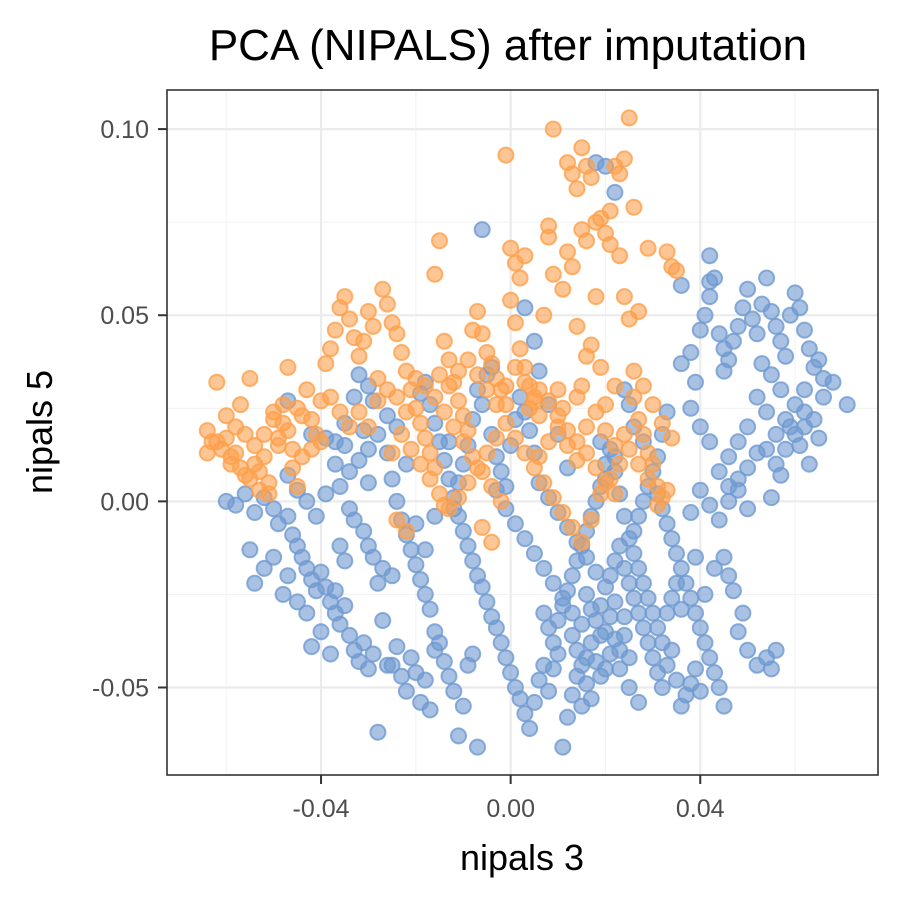 The image size is (900, 900). Describe the element at coordinates (509, 799) in the screenshot. I see `x-axis: -0.04 0.00 0.04` at that location.